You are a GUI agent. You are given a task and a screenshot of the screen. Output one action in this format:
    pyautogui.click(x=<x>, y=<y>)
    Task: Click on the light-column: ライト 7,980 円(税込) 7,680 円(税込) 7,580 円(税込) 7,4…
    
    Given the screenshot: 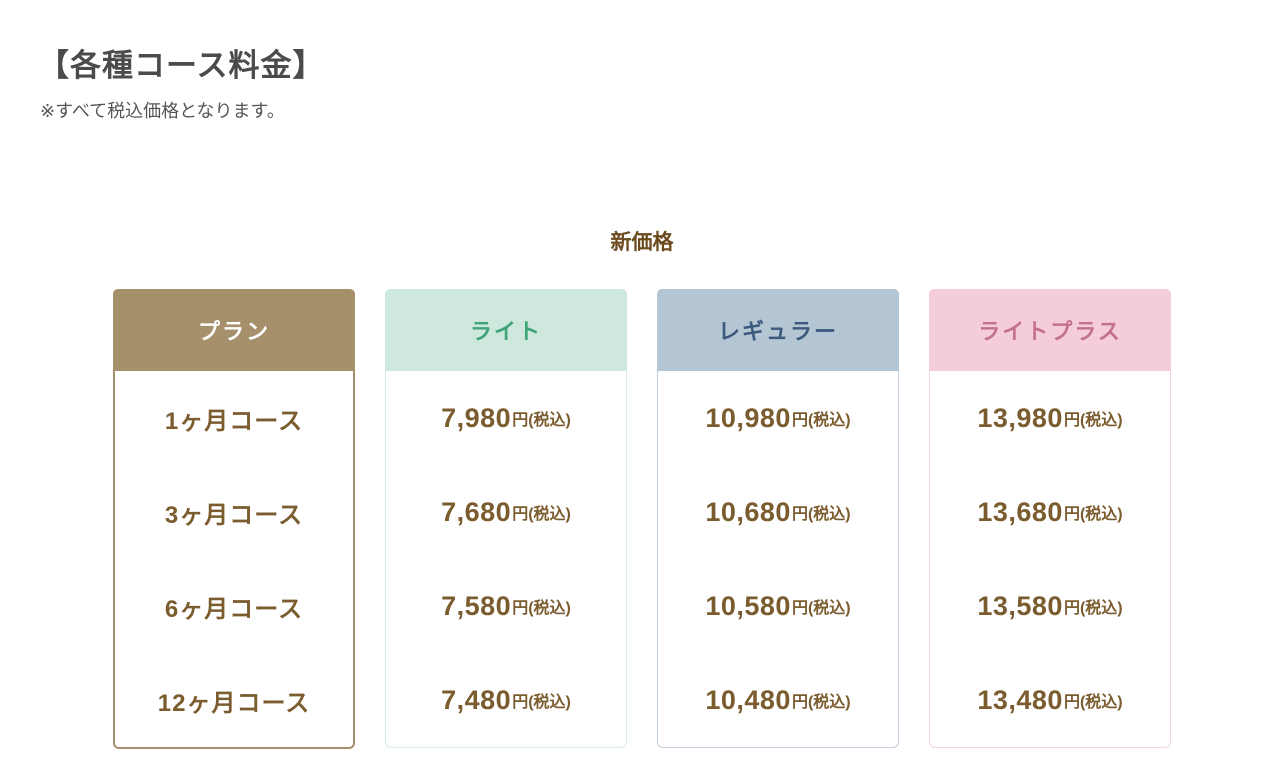 What is the action you would take?
    pyautogui.click(x=506, y=519)
    